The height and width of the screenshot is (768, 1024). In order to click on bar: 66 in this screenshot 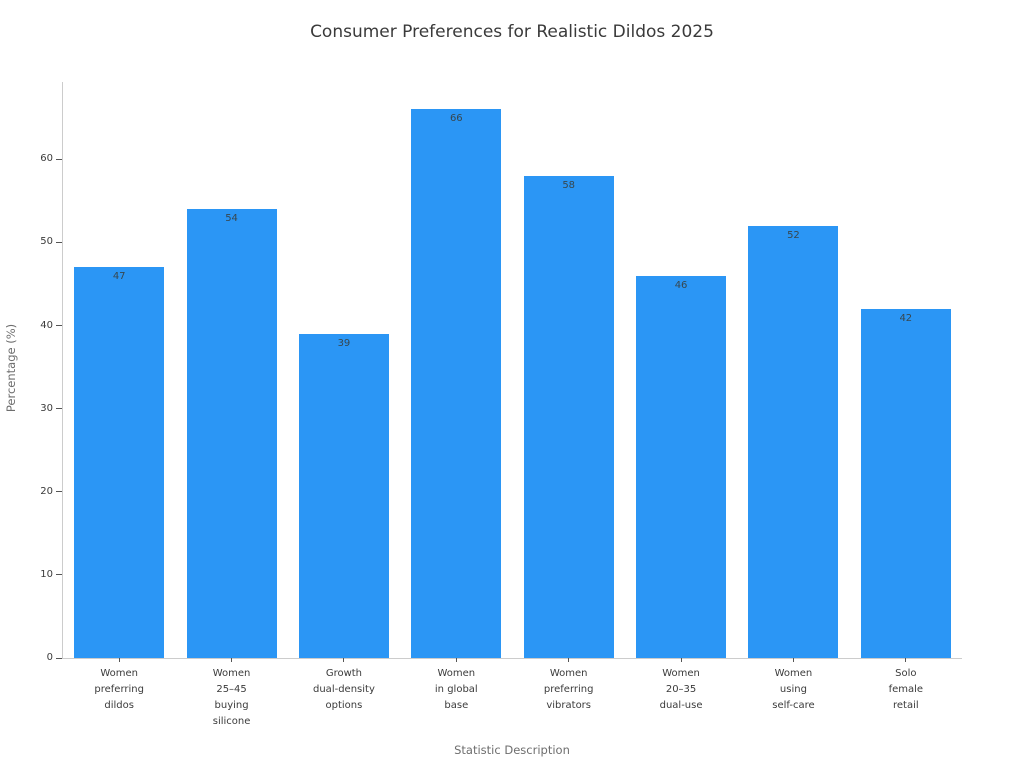, I will do `click(456, 383)`.